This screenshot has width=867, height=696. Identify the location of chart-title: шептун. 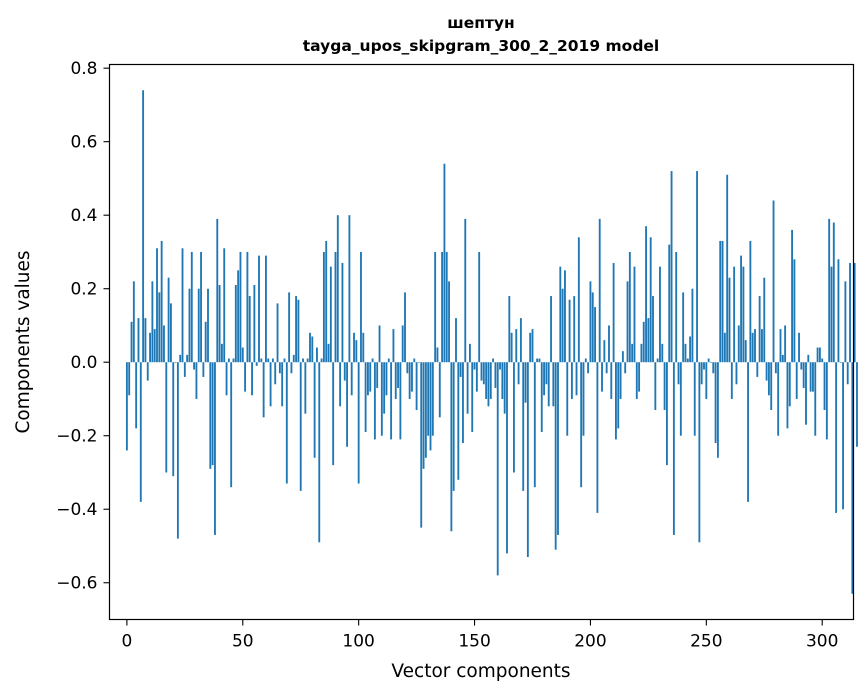
(480, 23).